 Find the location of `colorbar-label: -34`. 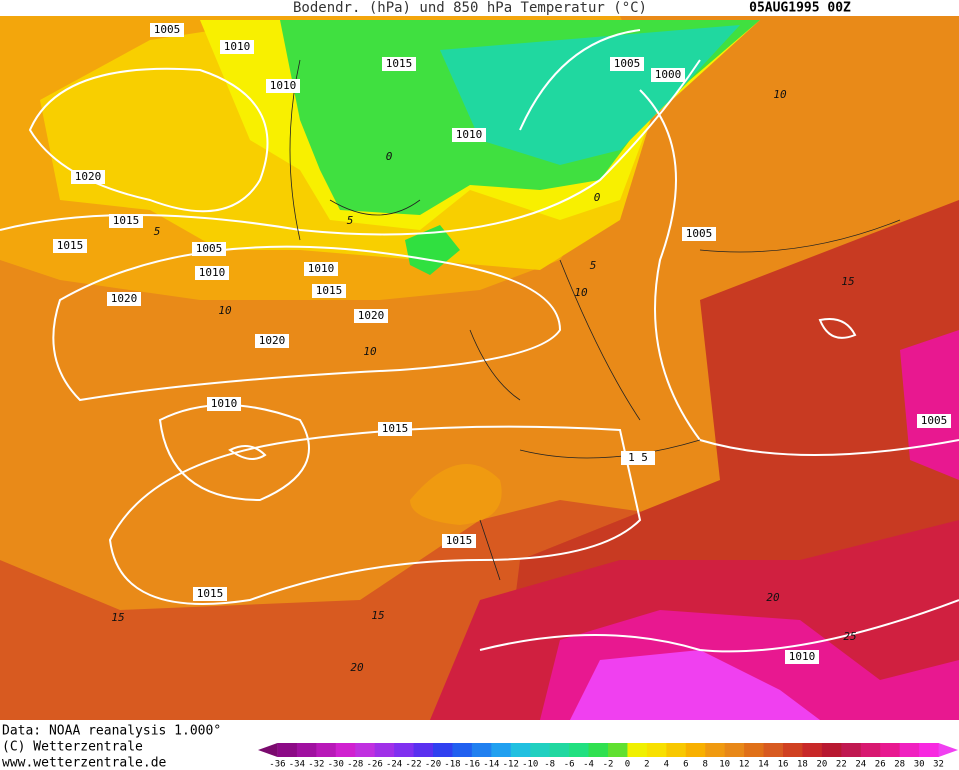

colorbar-label: -34 is located at coordinates (297, 765).